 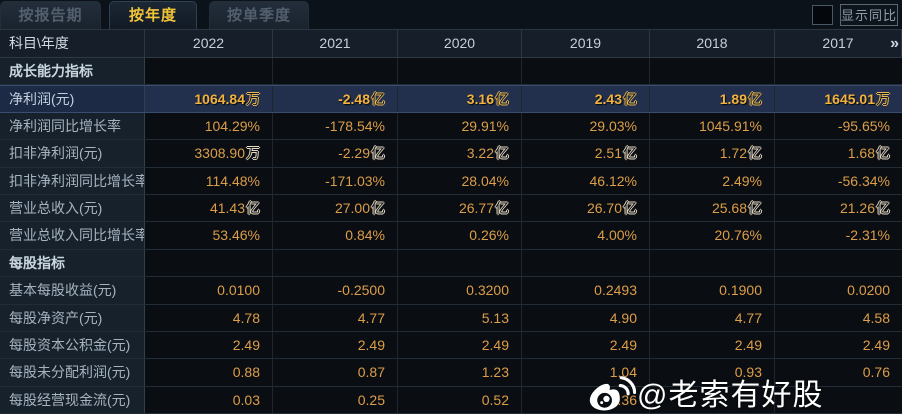 I want to click on table-row: 每股资本公积金(元) 2.49 2.49 2.49 2.49 2.49 2.49, so click(x=451, y=345).